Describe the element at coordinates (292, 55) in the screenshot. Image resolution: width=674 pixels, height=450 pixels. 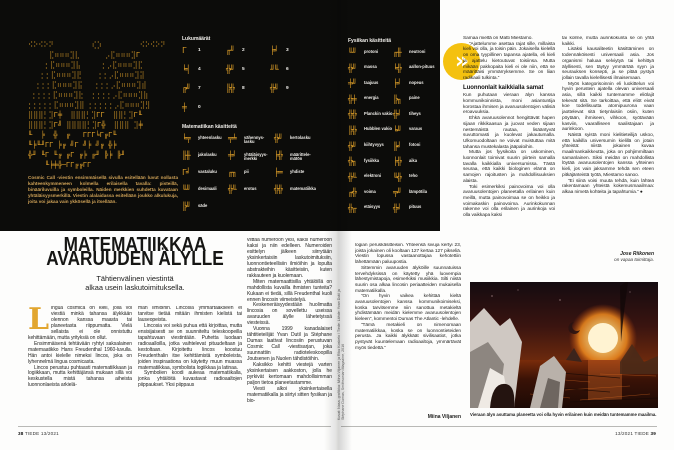
I see `legend-number-item: ╞╛ 3` at that location.